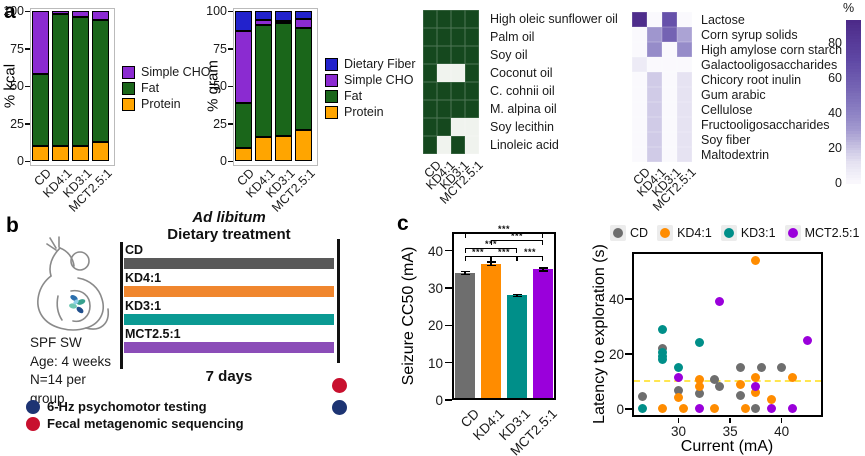  What do you see at coordinates (229, 234) in the screenshot?
I see `treatment-title: Dietary treatment` at bounding box center [229, 234].